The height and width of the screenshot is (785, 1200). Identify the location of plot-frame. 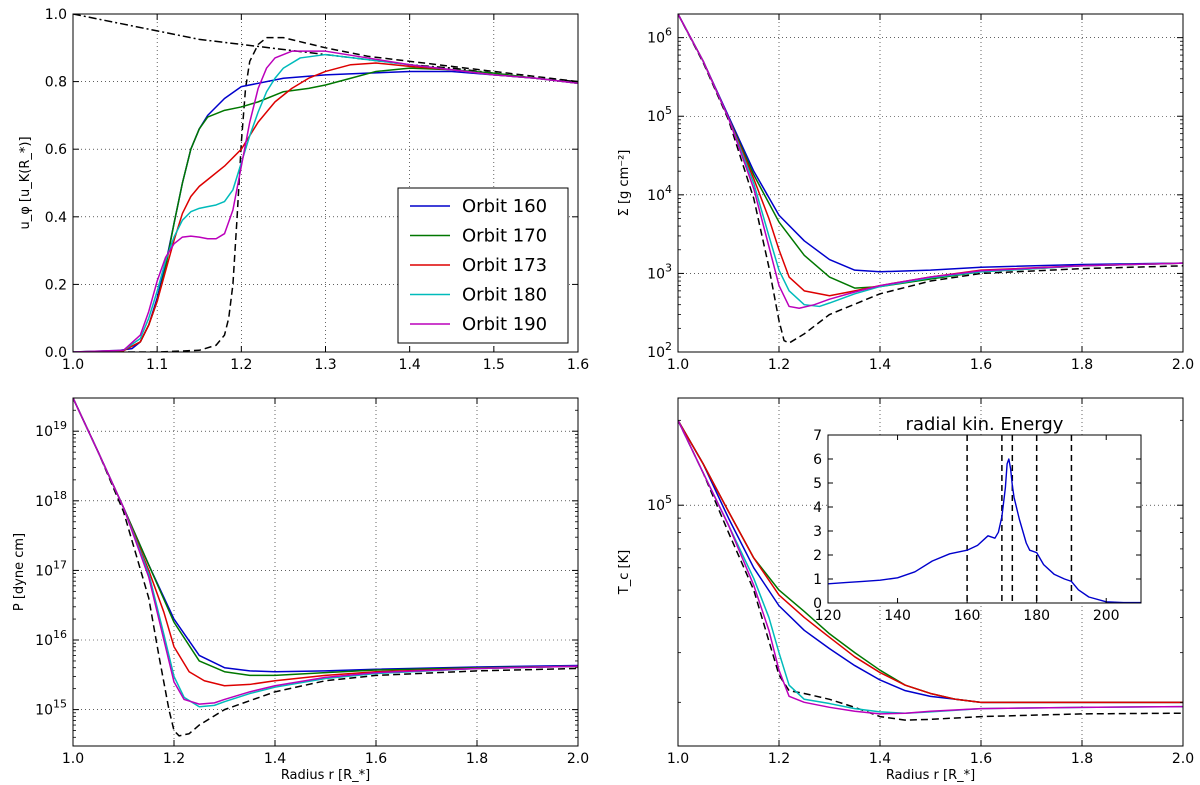
(984, 519).